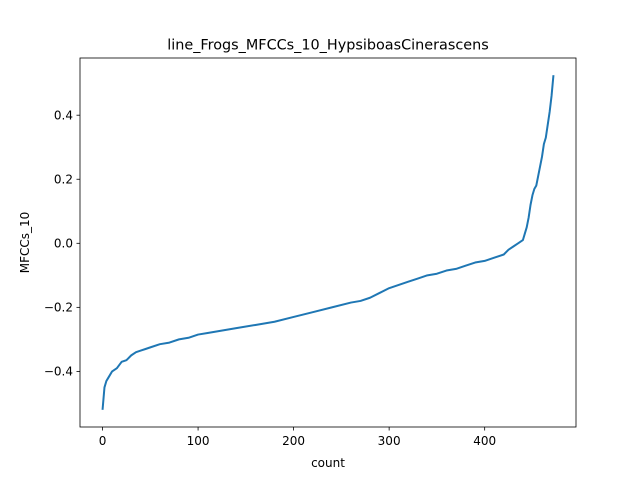 The width and height of the screenshot is (640, 485). Describe the element at coordinates (389, 441) in the screenshot. I see `x-tick-label-3: 300` at that location.